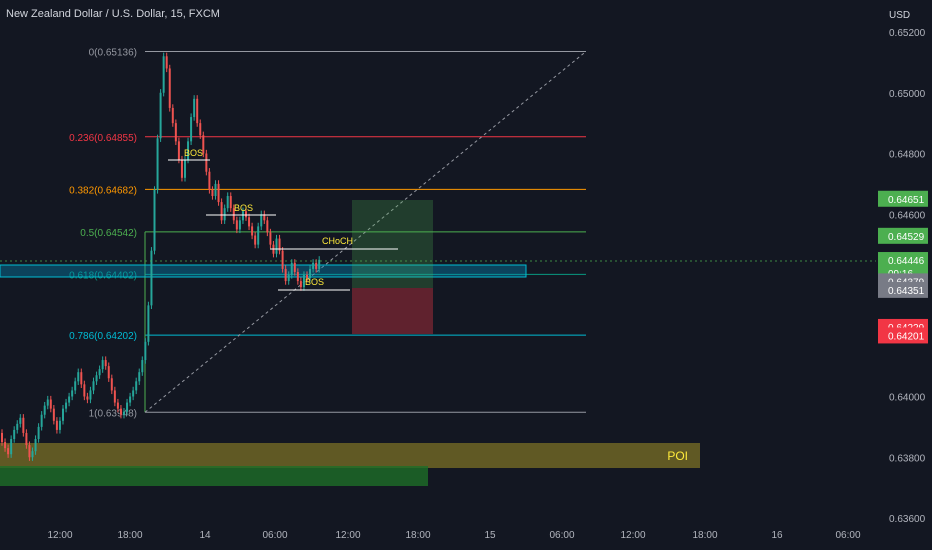  I want to click on y-tick-label: 0.65000, so click(907, 94).